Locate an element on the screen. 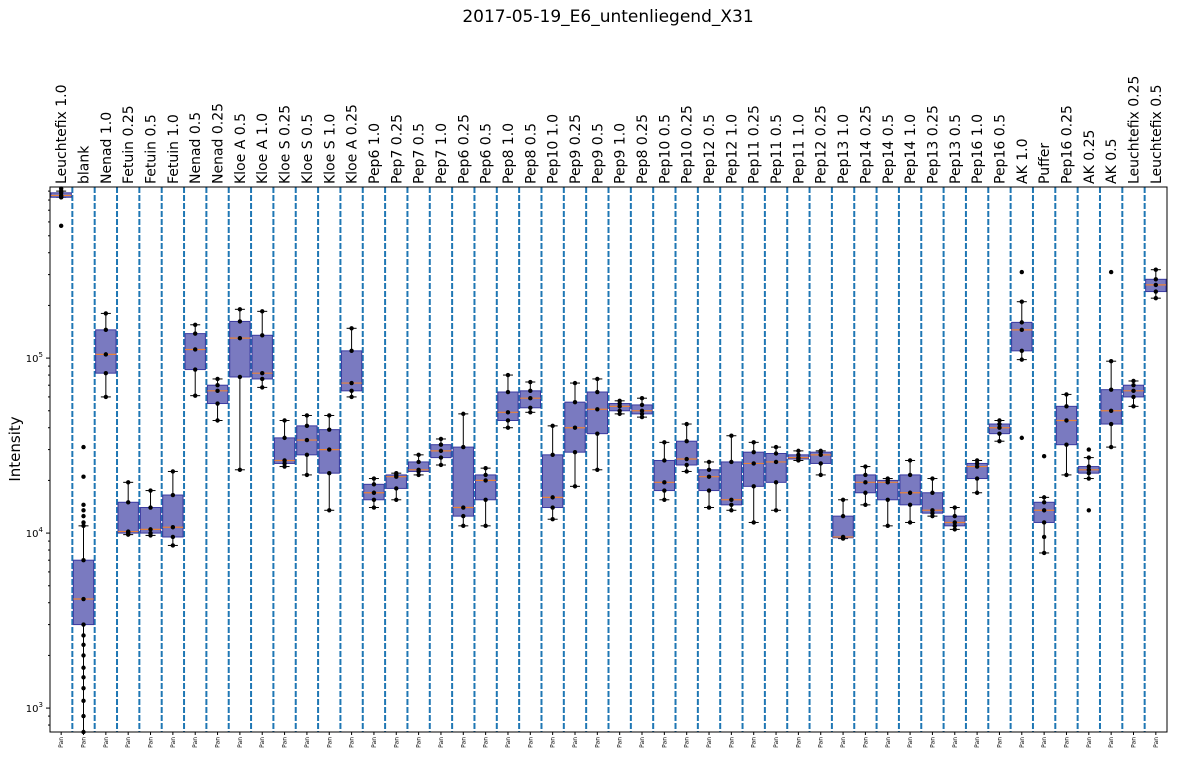  category-label-40: Pep13 0.5 is located at coordinates (956, 149).